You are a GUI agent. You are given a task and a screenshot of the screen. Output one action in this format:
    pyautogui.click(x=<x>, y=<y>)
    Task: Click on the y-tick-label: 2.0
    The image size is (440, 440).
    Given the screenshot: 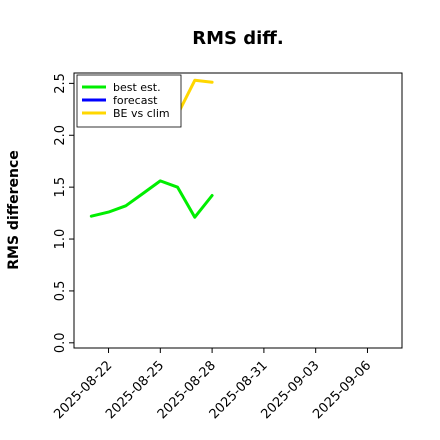 What is the action you would take?
    pyautogui.click(x=60, y=135)
    